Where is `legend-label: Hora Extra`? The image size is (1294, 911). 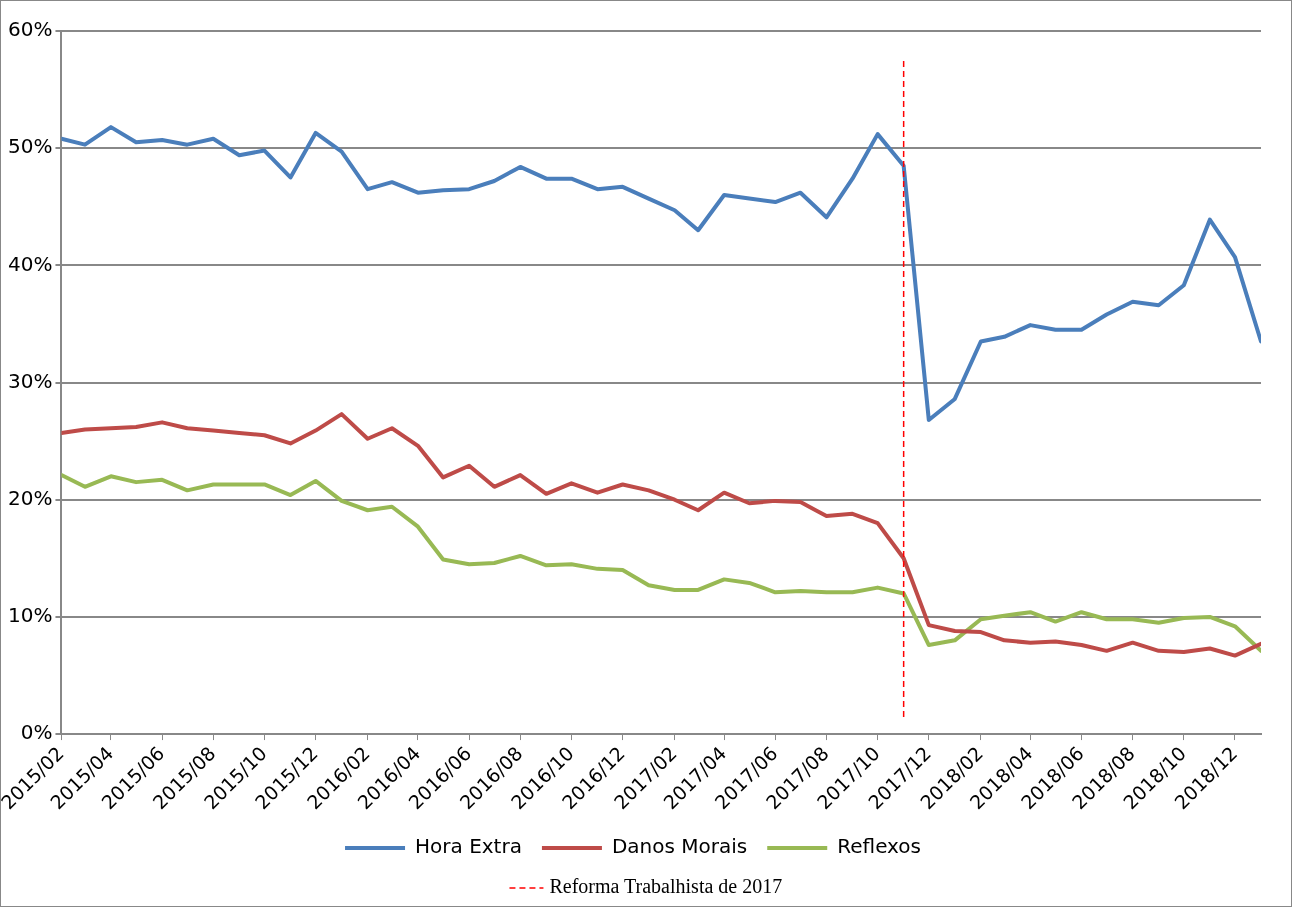
legend-label: Hora Extra is located at coordinates (468, 846).